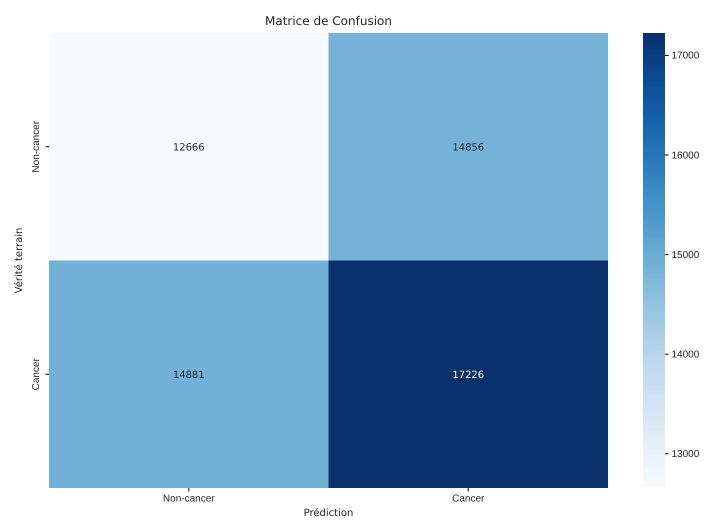 This screenshot has width=708, height=520. I want to click on color-bar-label: 17000, so click(686, 56).